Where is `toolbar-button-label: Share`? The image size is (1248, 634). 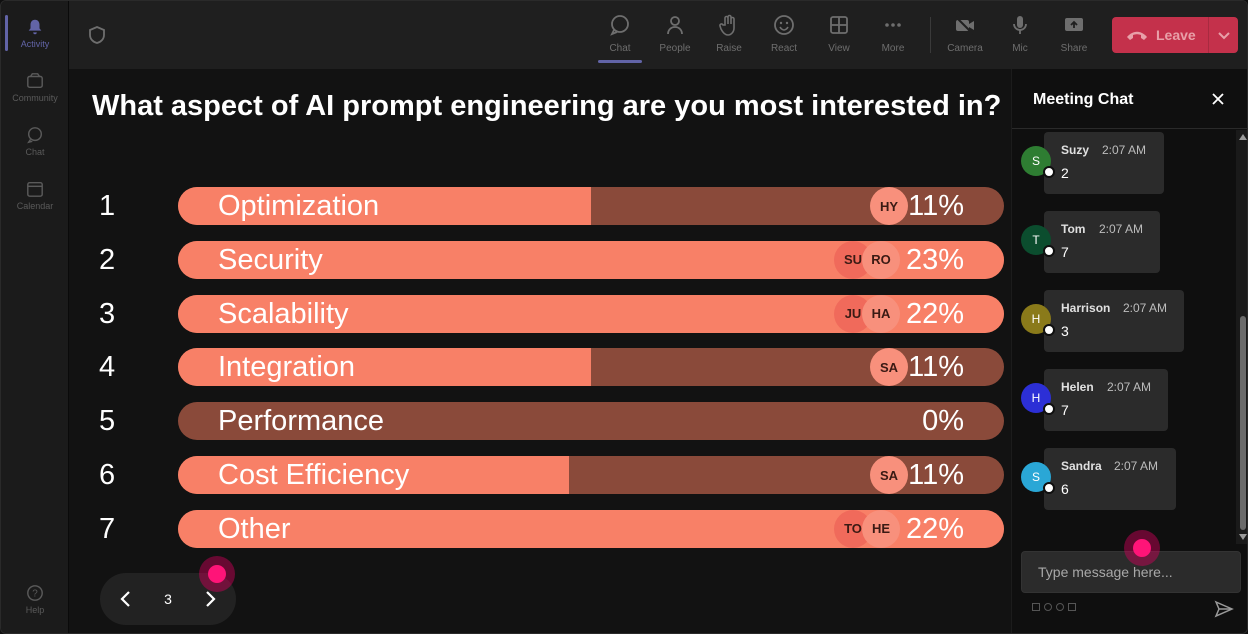
toolbar-button-label: Share is located at coordinates (1074, 48).